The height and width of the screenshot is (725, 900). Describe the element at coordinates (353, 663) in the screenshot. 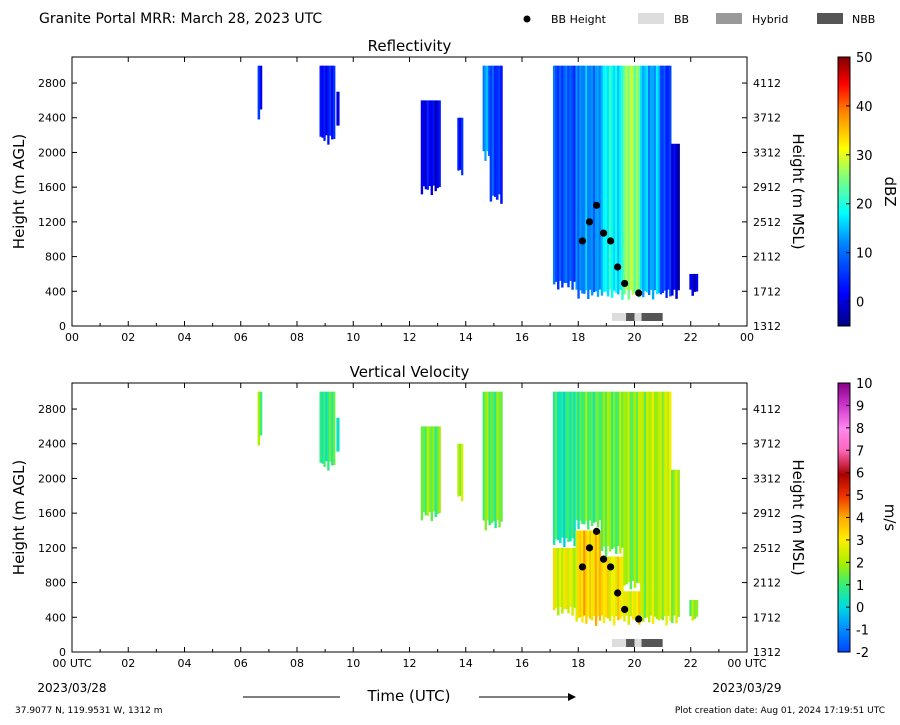

I see `x-tick-label: 10` at that location.